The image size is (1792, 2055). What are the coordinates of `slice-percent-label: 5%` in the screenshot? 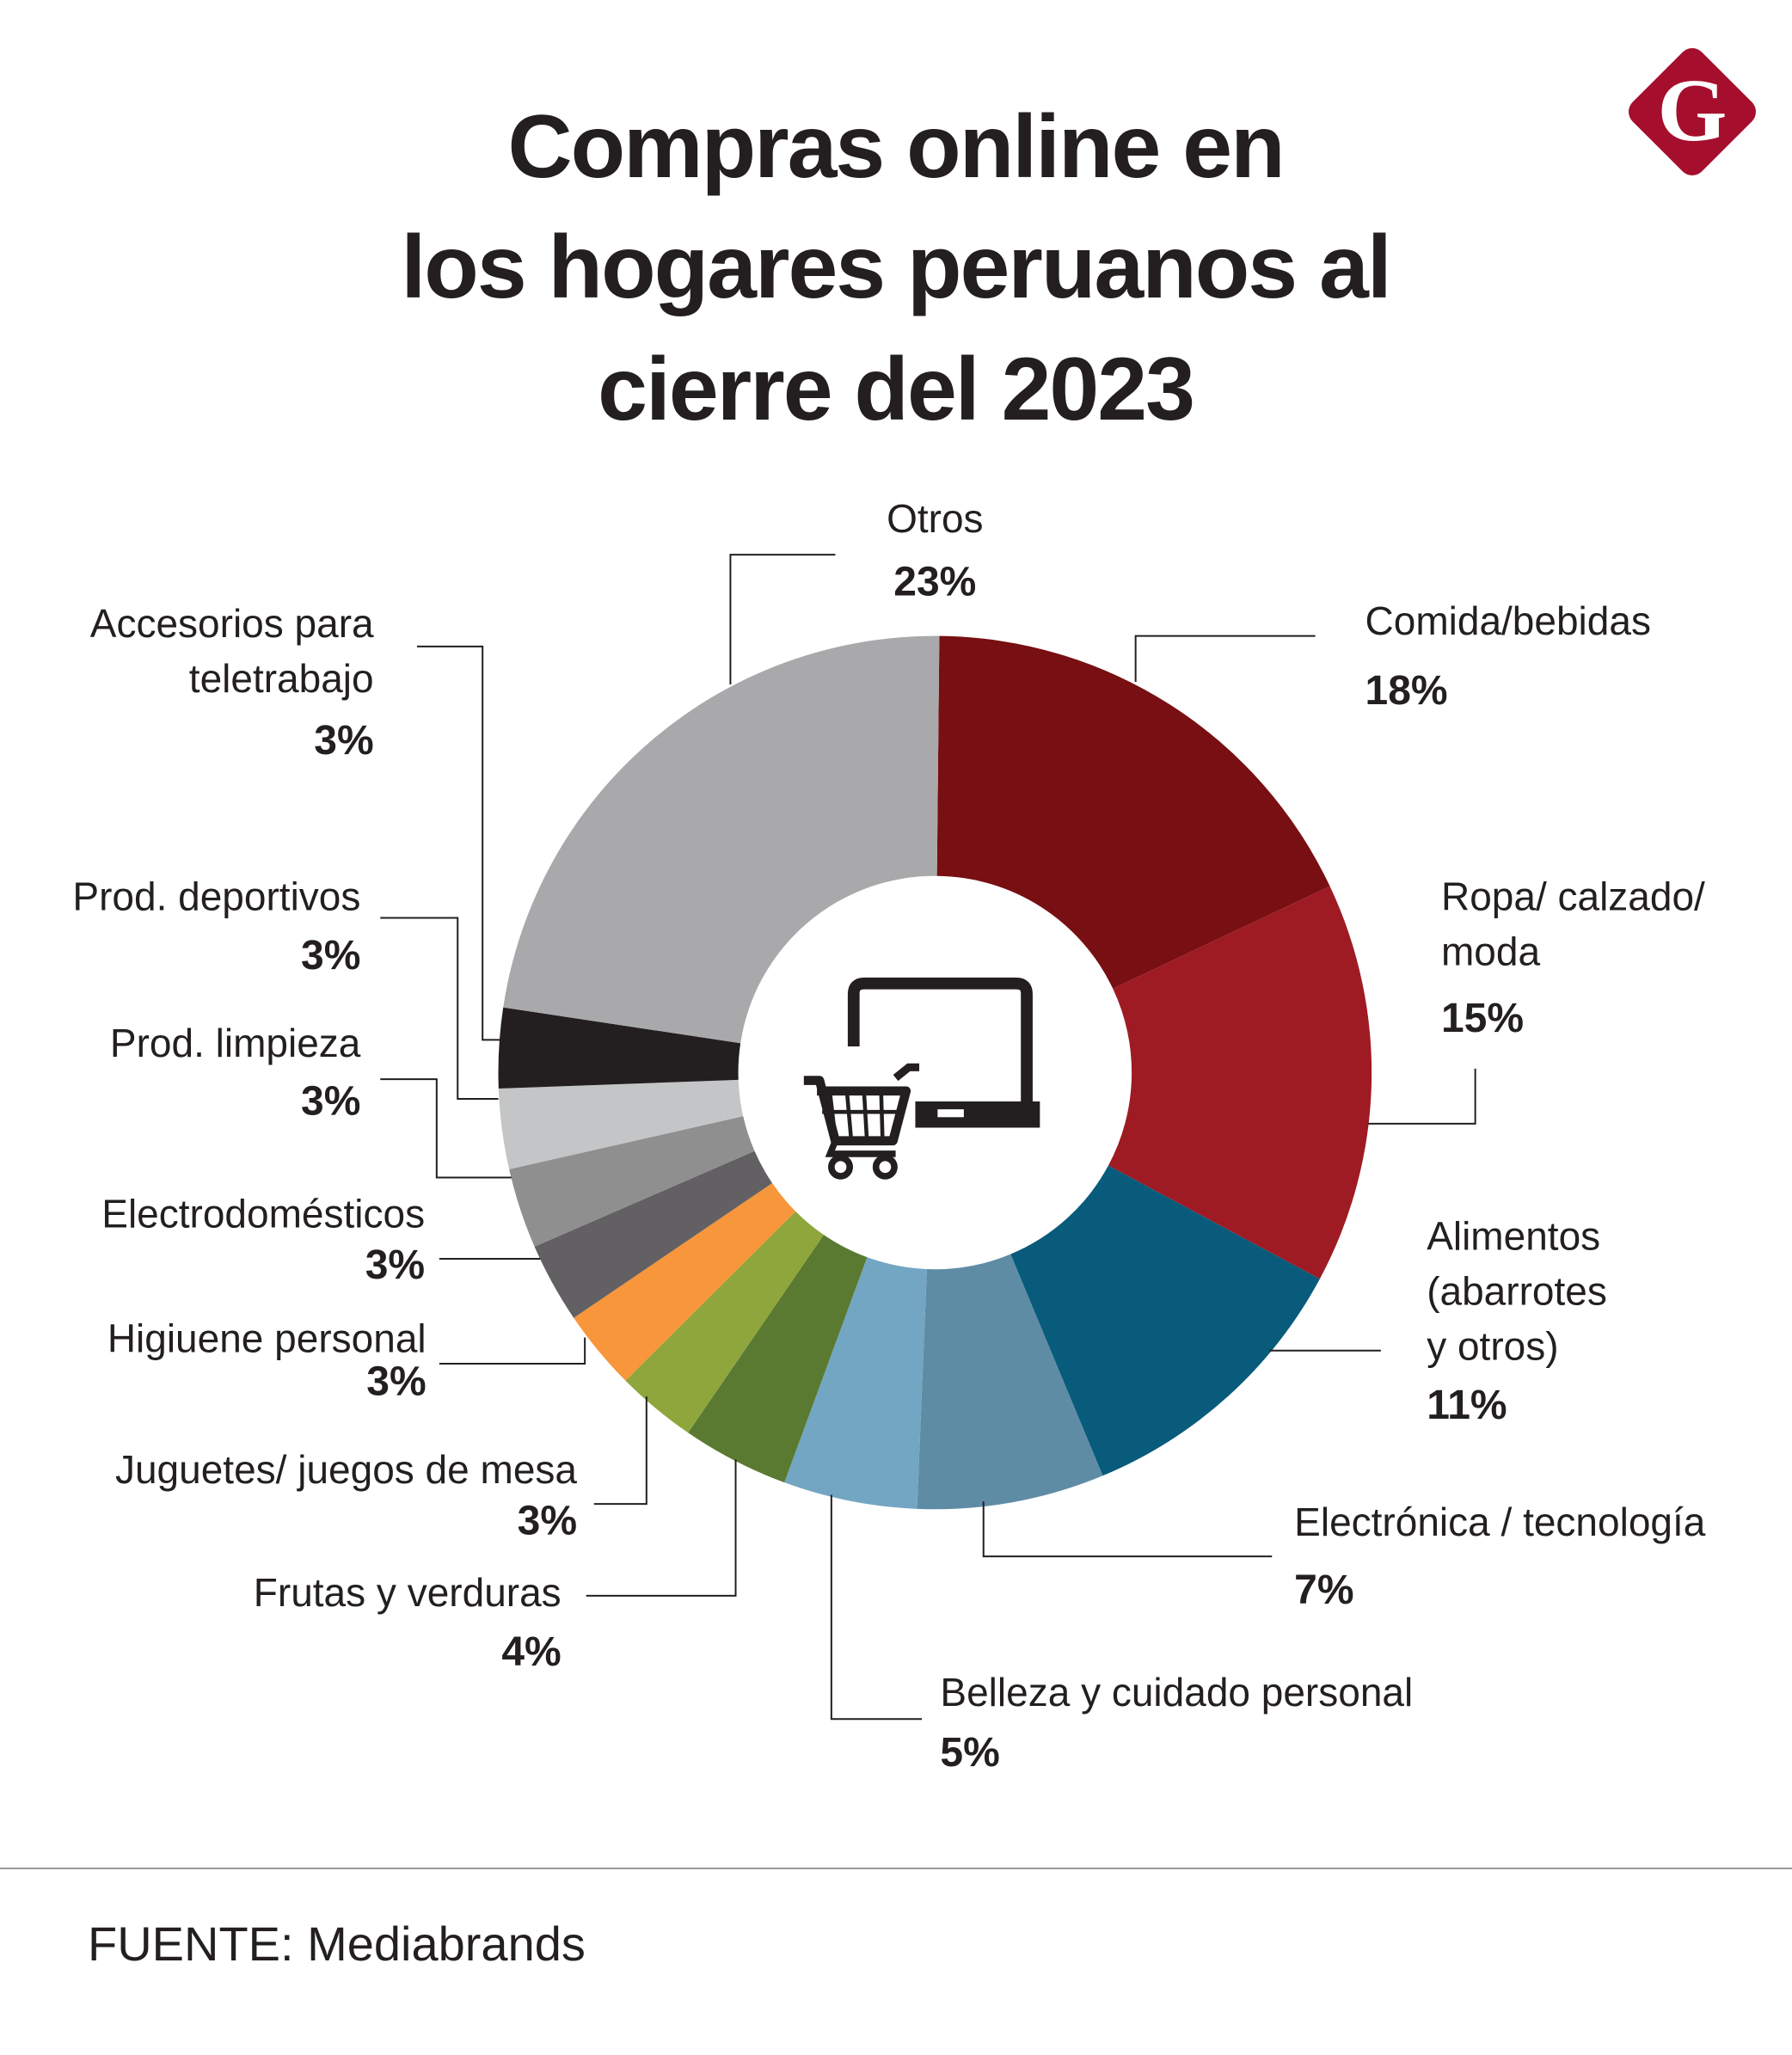 It's located at (969, 1753).